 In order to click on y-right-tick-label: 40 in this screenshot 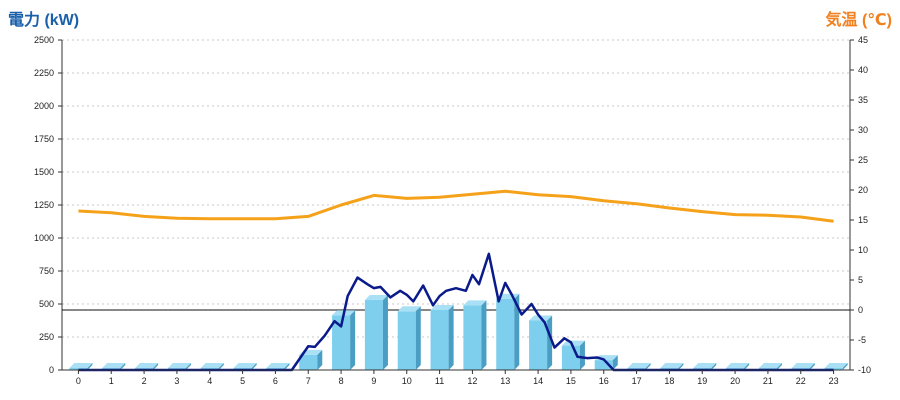, I will do `click(863, 70)`.